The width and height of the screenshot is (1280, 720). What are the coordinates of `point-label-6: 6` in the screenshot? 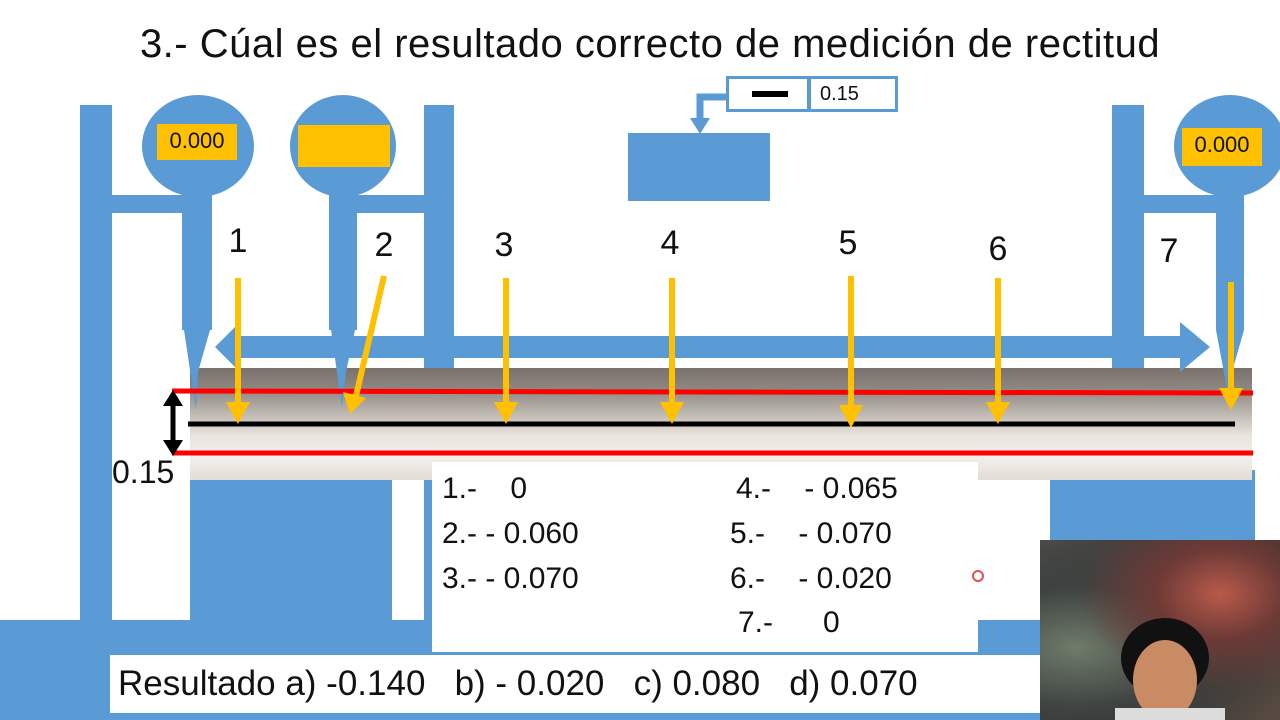 It's located at (998, 249).